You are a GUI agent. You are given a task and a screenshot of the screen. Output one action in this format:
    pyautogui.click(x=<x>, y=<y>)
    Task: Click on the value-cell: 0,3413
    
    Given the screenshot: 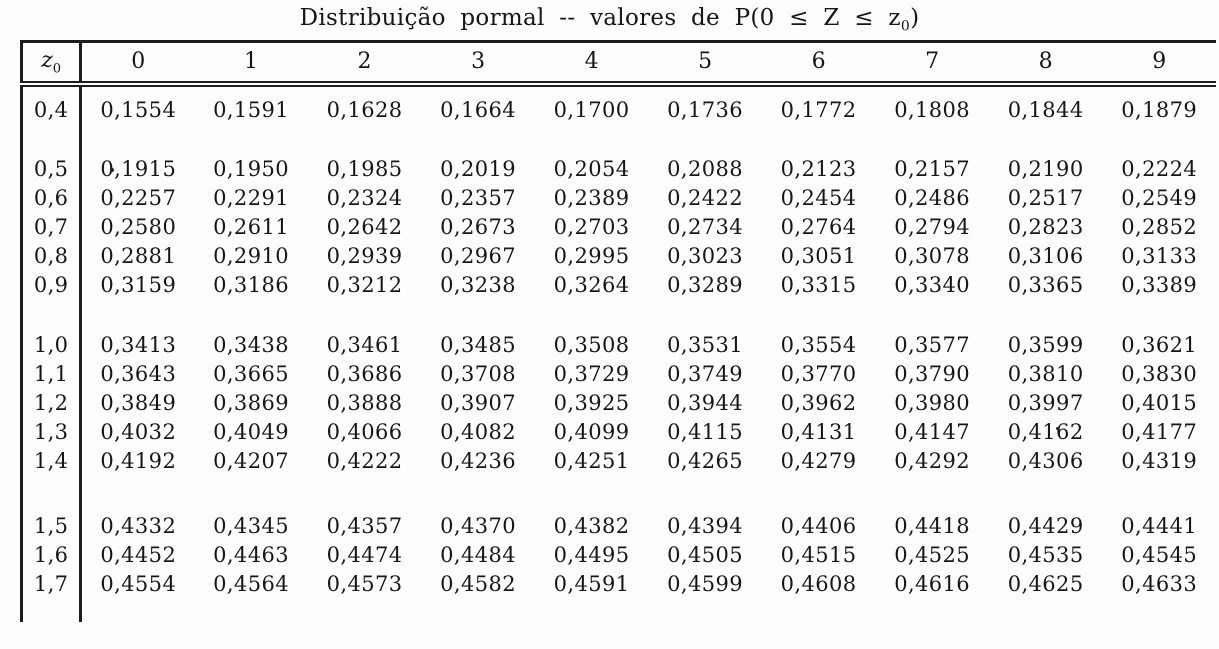 What is the action you would take?
    pyautogui.click(x=138, y=344)
    